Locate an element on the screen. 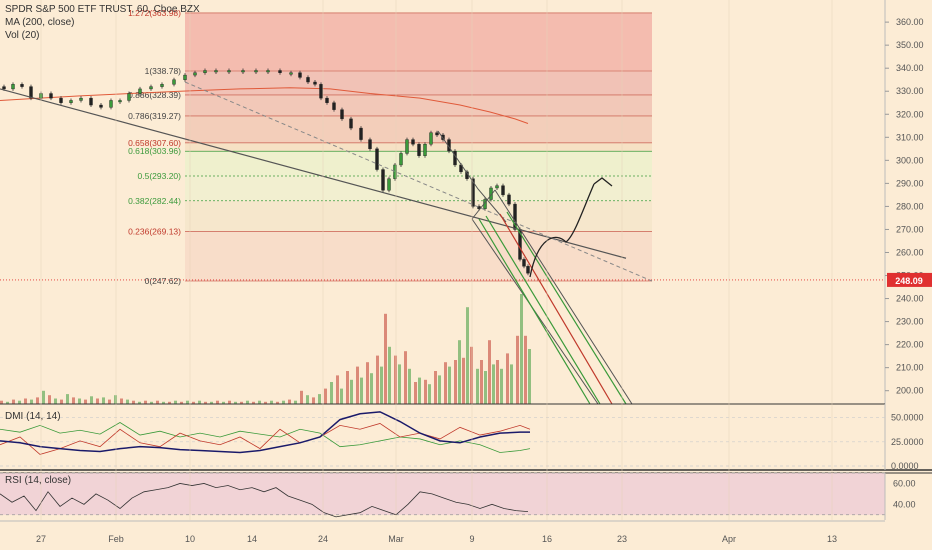 The width and height of the screenshot is (932, 550). fib-level-label: 0.886(328.39) is located at coordinates (154, 95).